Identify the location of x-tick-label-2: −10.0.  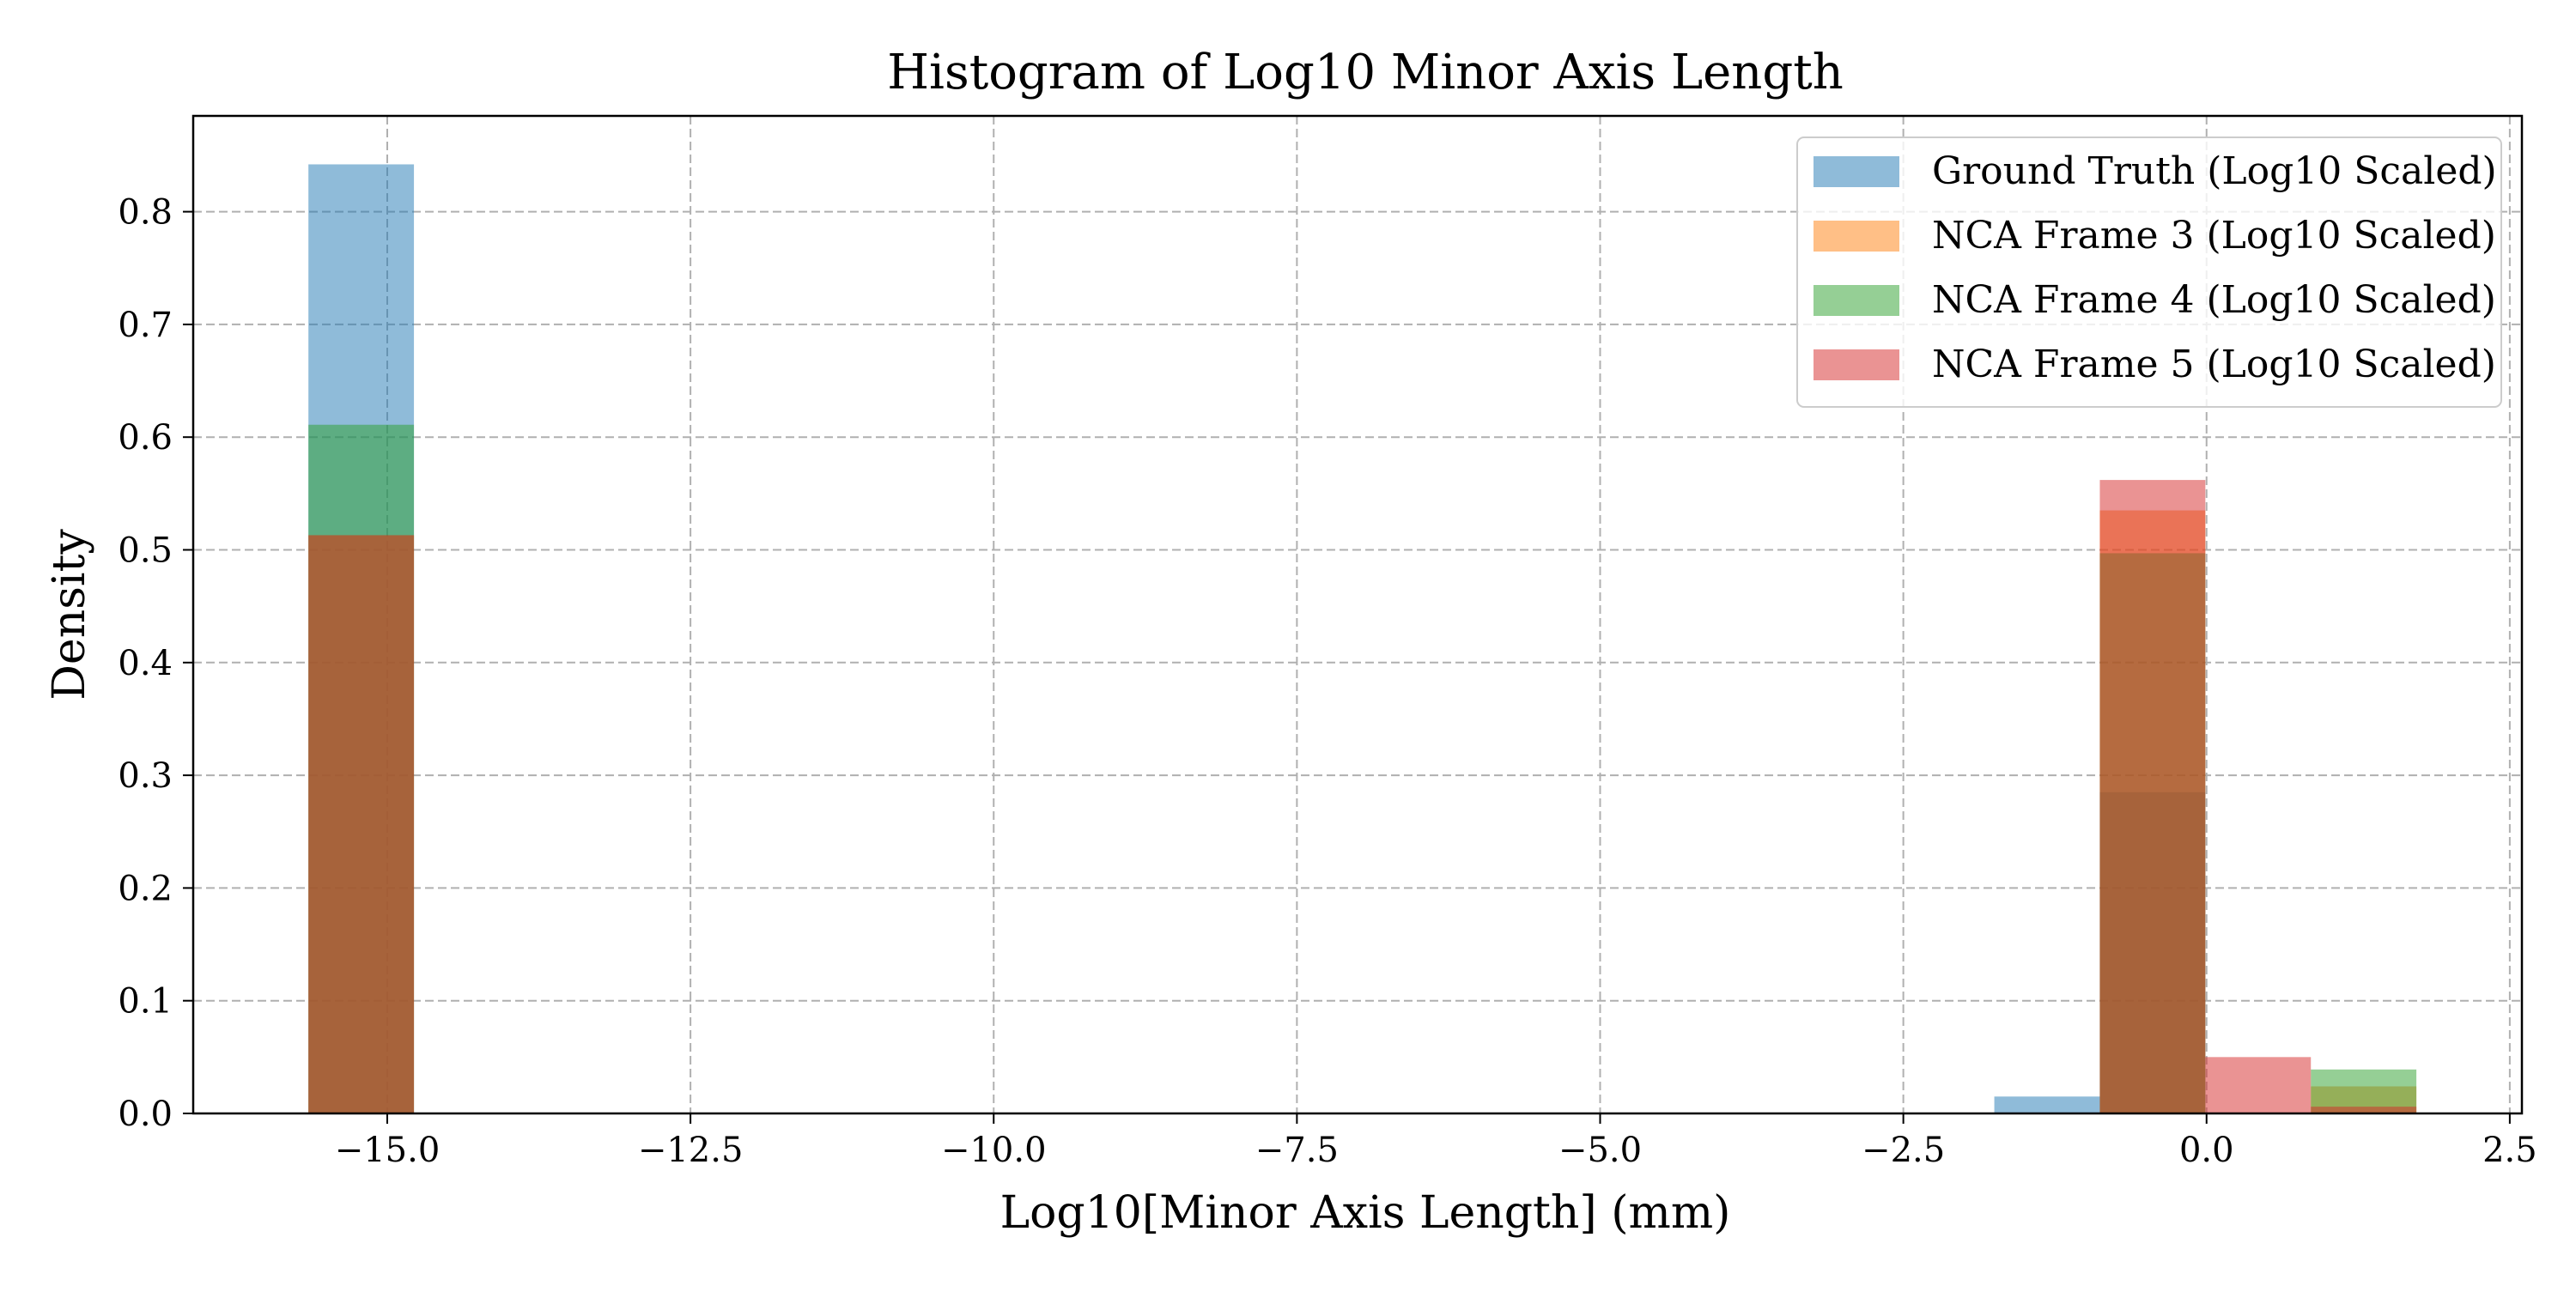
(994, 1150).